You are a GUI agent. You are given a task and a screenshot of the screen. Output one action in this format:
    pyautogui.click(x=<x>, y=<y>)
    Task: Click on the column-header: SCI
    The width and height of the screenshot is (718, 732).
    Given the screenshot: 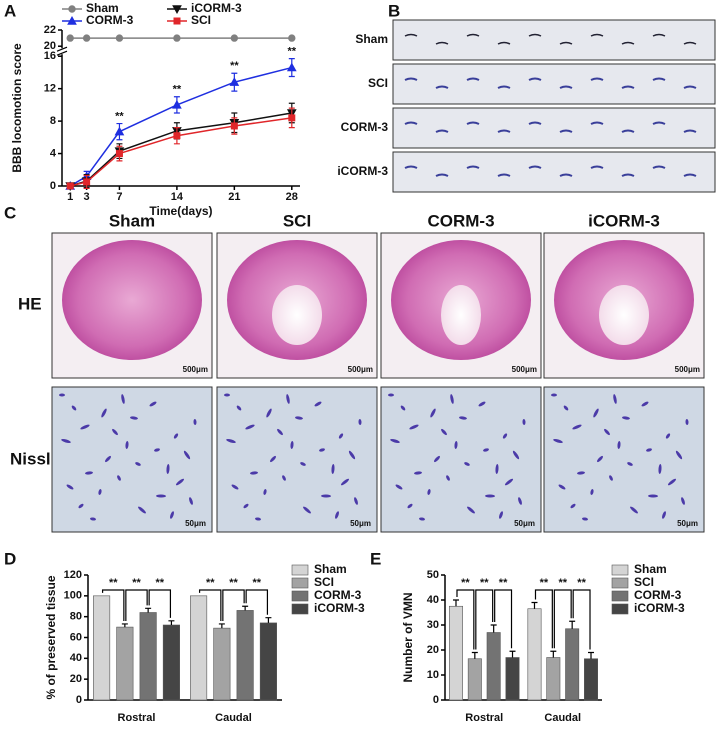 What is the action you would take?
    pyautogui.click(x=297, y=220)
    